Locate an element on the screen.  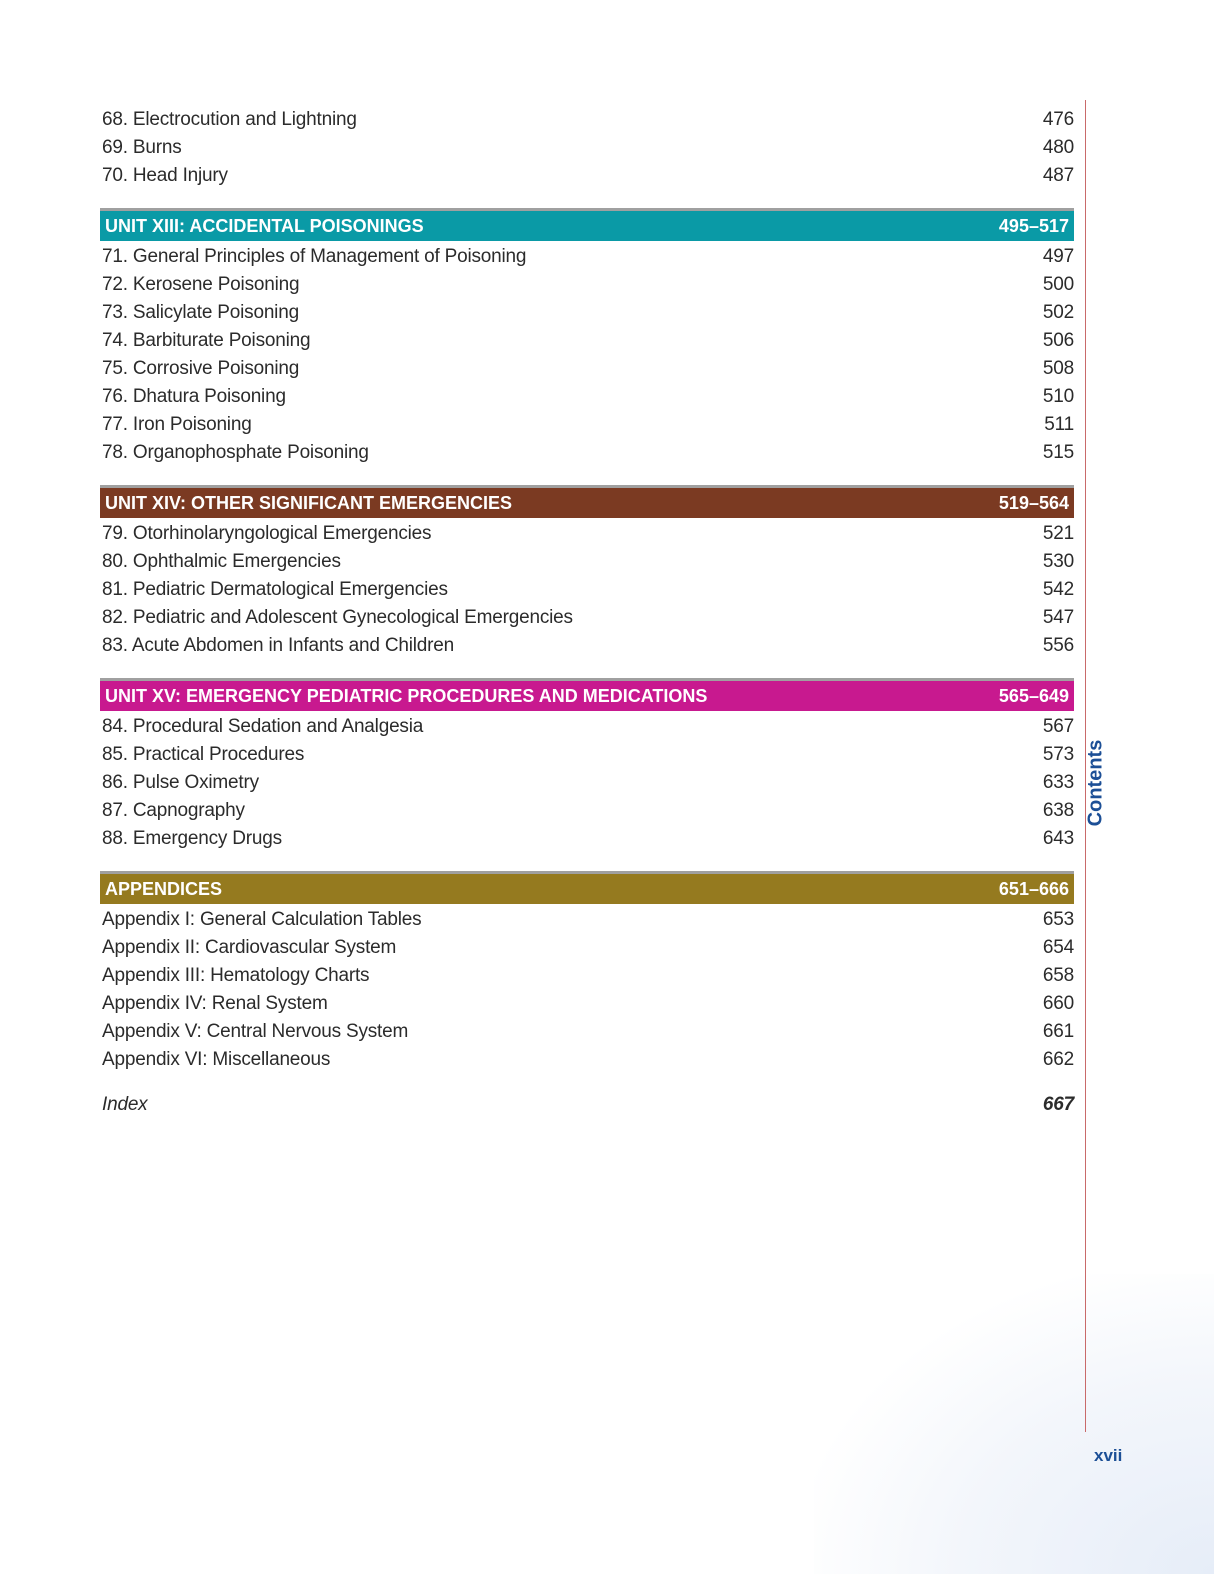
entry-page: 662 is located at coordinates (1058, 1059).